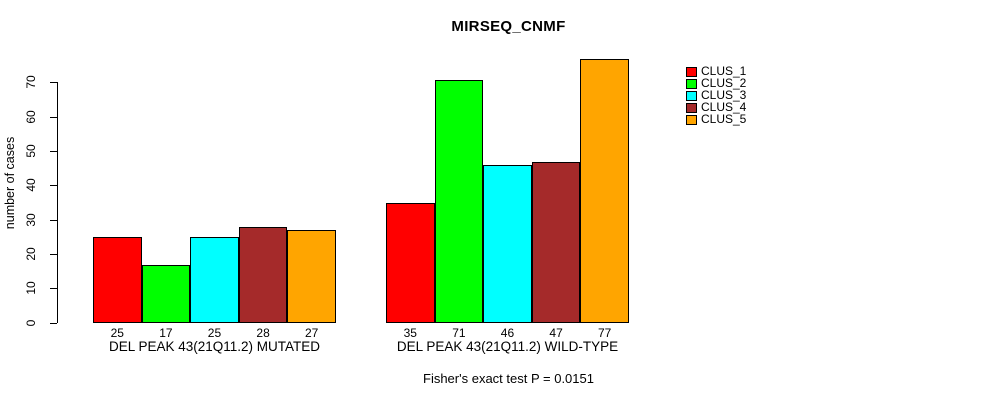  I want to click on legend-item-clus_1: CLUS_1, so click(716, 71).